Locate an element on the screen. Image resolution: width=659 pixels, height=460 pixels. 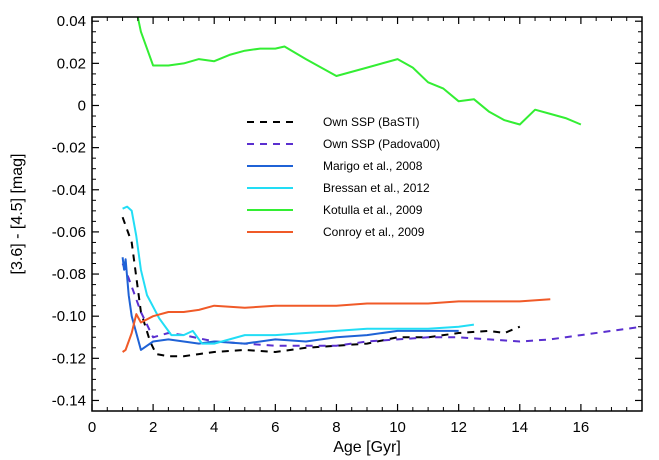
y-tick-label: -0.14 is located at coordinates (69, 400).